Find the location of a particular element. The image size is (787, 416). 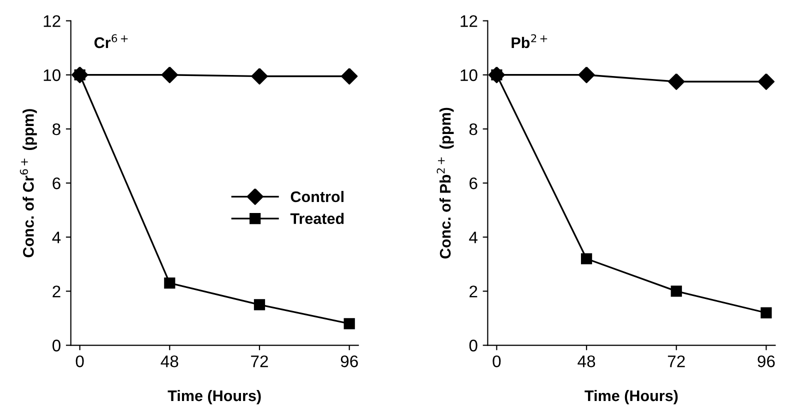

legend-label: Control is located at coordinates (317, 196).